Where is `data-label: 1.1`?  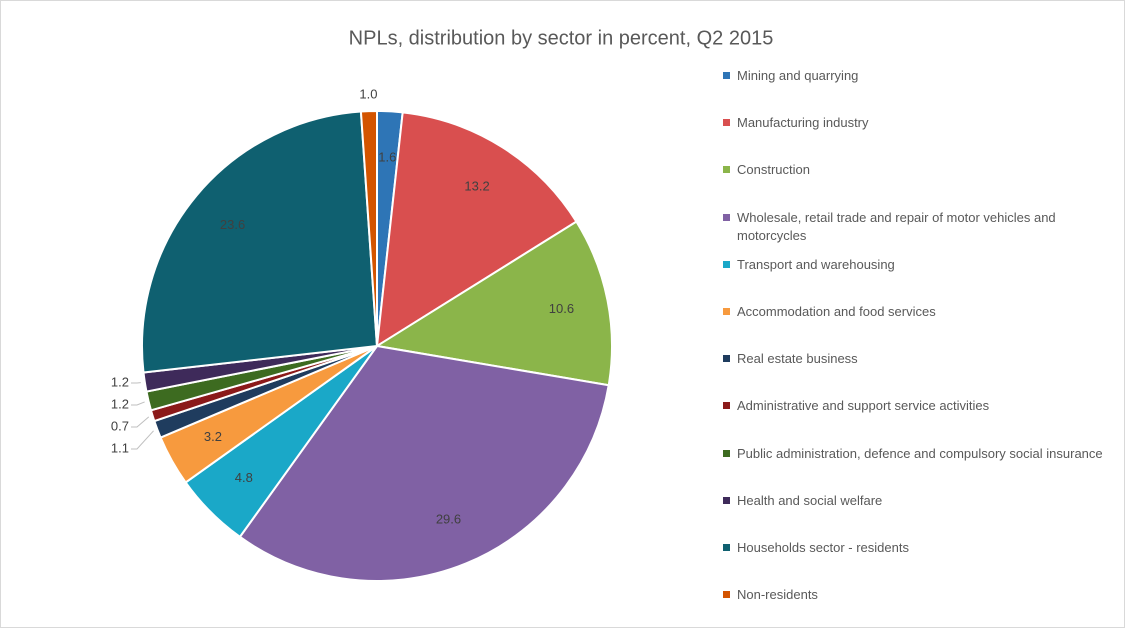
data-label: 1.1 is located at coordinates (120, 447).